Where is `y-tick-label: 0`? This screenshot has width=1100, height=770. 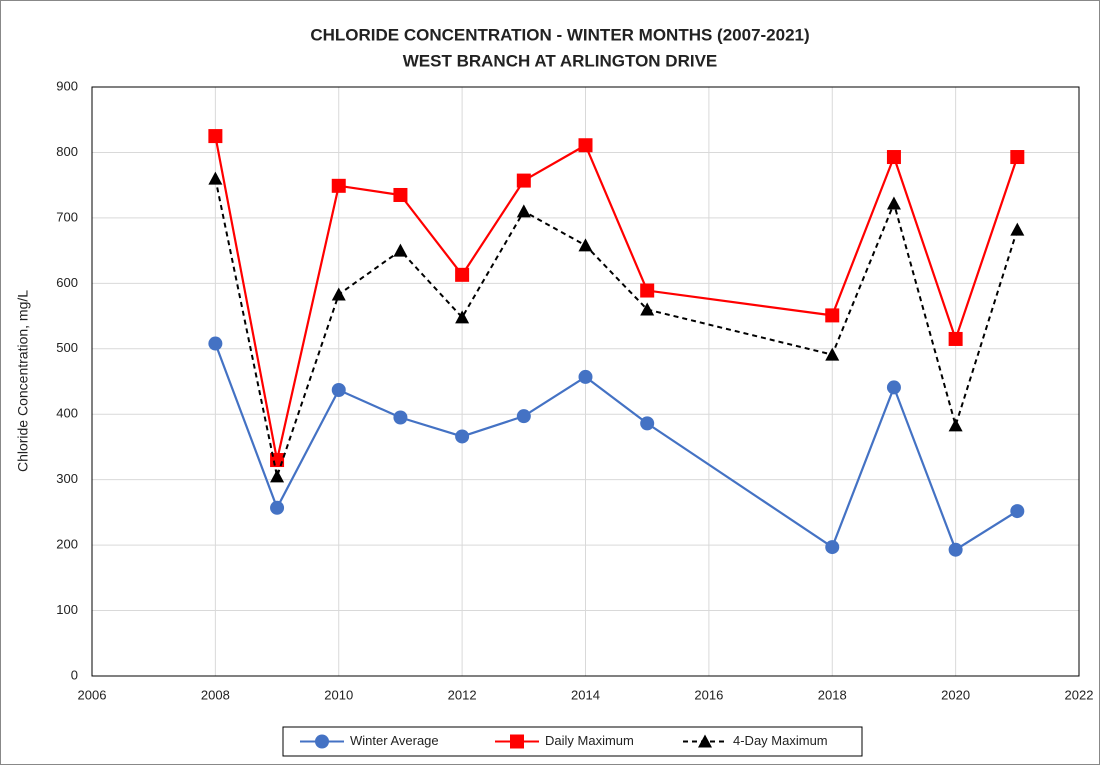
y-tick-label: 0 is located at coordinates (74, 674).